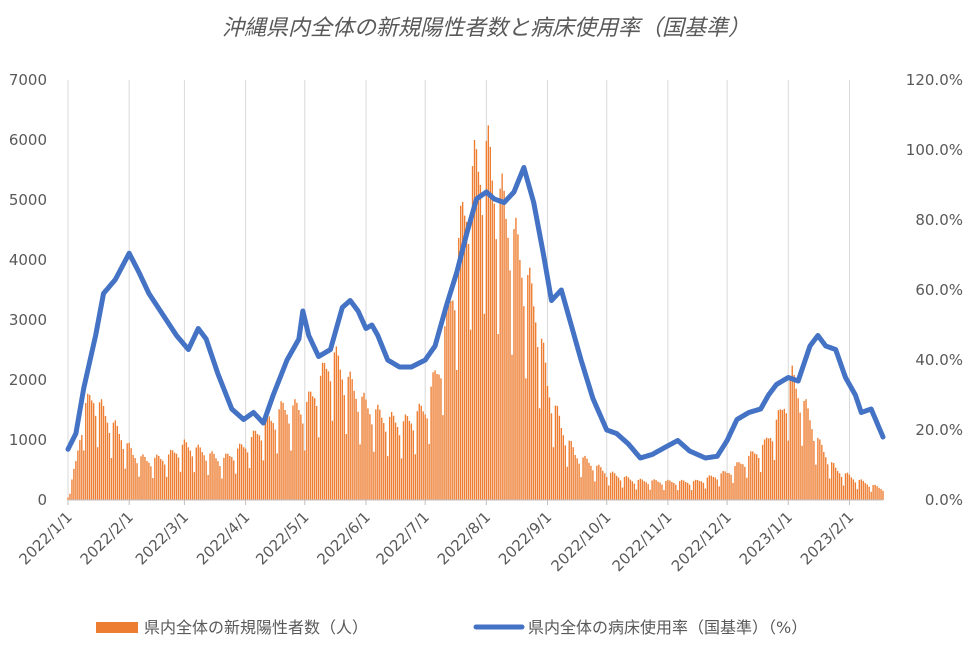  I want to click on chart-title: 沖縄県内全体の新規陽性者数と病床使用率（国基準）, so click(485, 28).